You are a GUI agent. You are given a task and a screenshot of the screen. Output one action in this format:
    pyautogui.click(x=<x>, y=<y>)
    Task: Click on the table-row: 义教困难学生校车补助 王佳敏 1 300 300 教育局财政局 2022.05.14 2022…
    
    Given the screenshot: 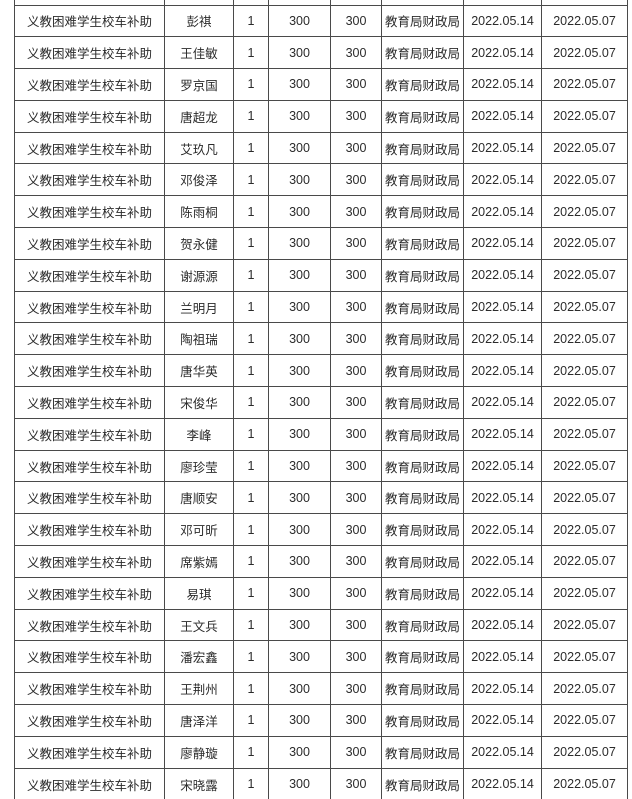 What is the action you would take?
    pyautogui.click(x=321, y=53)
    